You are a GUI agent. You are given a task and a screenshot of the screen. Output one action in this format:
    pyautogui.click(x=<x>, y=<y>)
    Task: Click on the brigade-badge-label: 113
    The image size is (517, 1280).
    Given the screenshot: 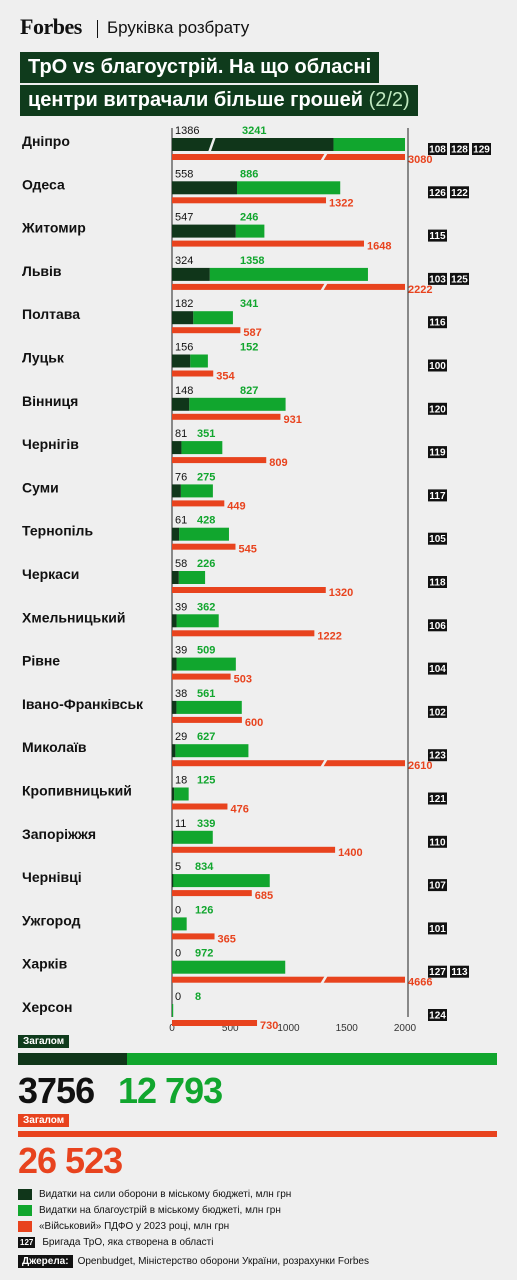 What is the action you would take?
    pyautogui.click(x=459, y=972)
    